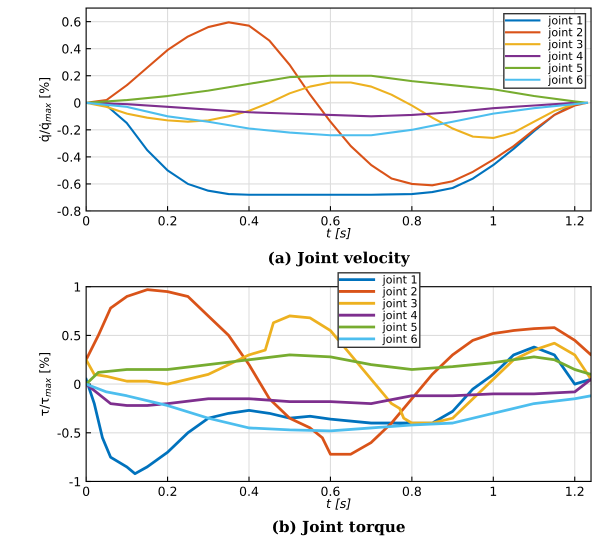 The image size is (594, 541). I want to click on y-tick-label: -1, so click(74, 481).